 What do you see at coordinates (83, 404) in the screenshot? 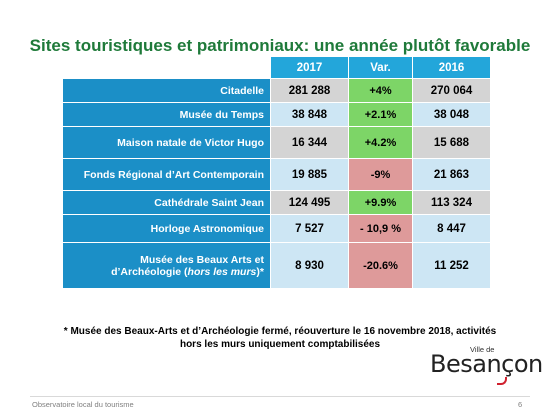
I see `footer-source: Observatoire local du tourisme` at bounding box center [83, 404].